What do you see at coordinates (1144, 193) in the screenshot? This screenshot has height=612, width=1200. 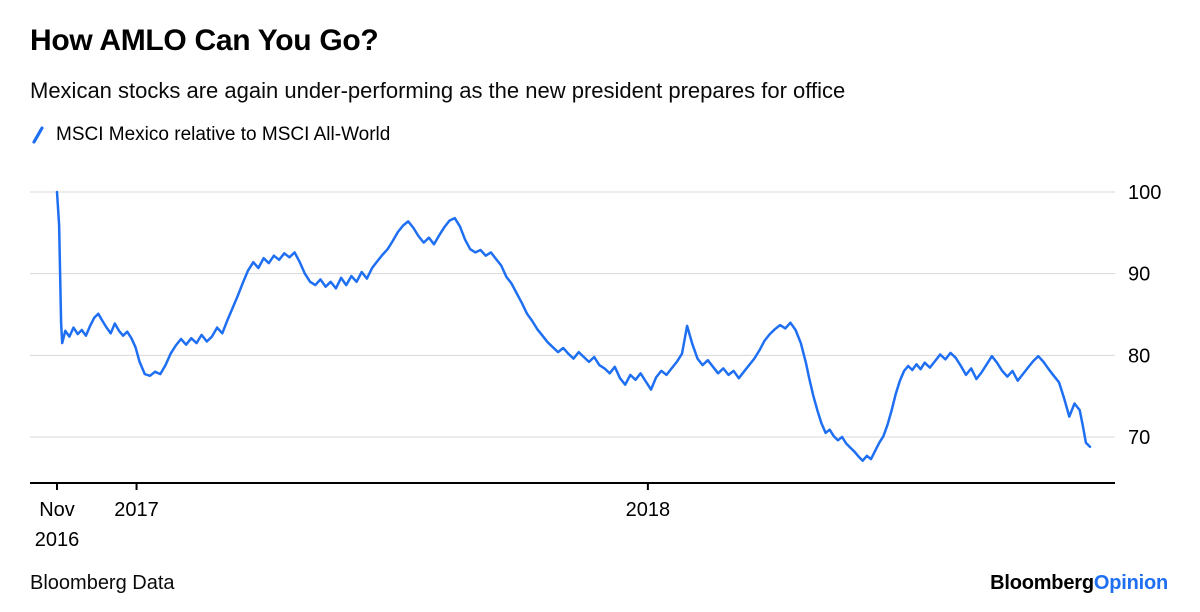 I see `y-axis-tick-label: 100` at bounding box center [1144, 193].